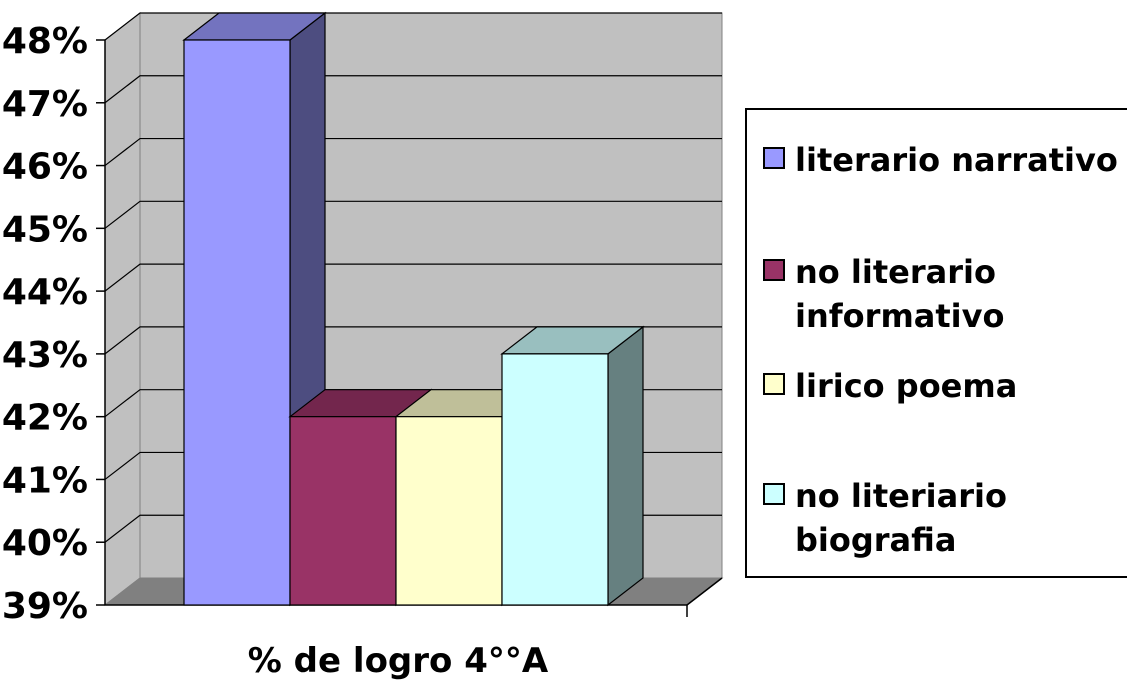  I want to click on legend-item-lirico-poema: lirico poema, so click(890, 386).